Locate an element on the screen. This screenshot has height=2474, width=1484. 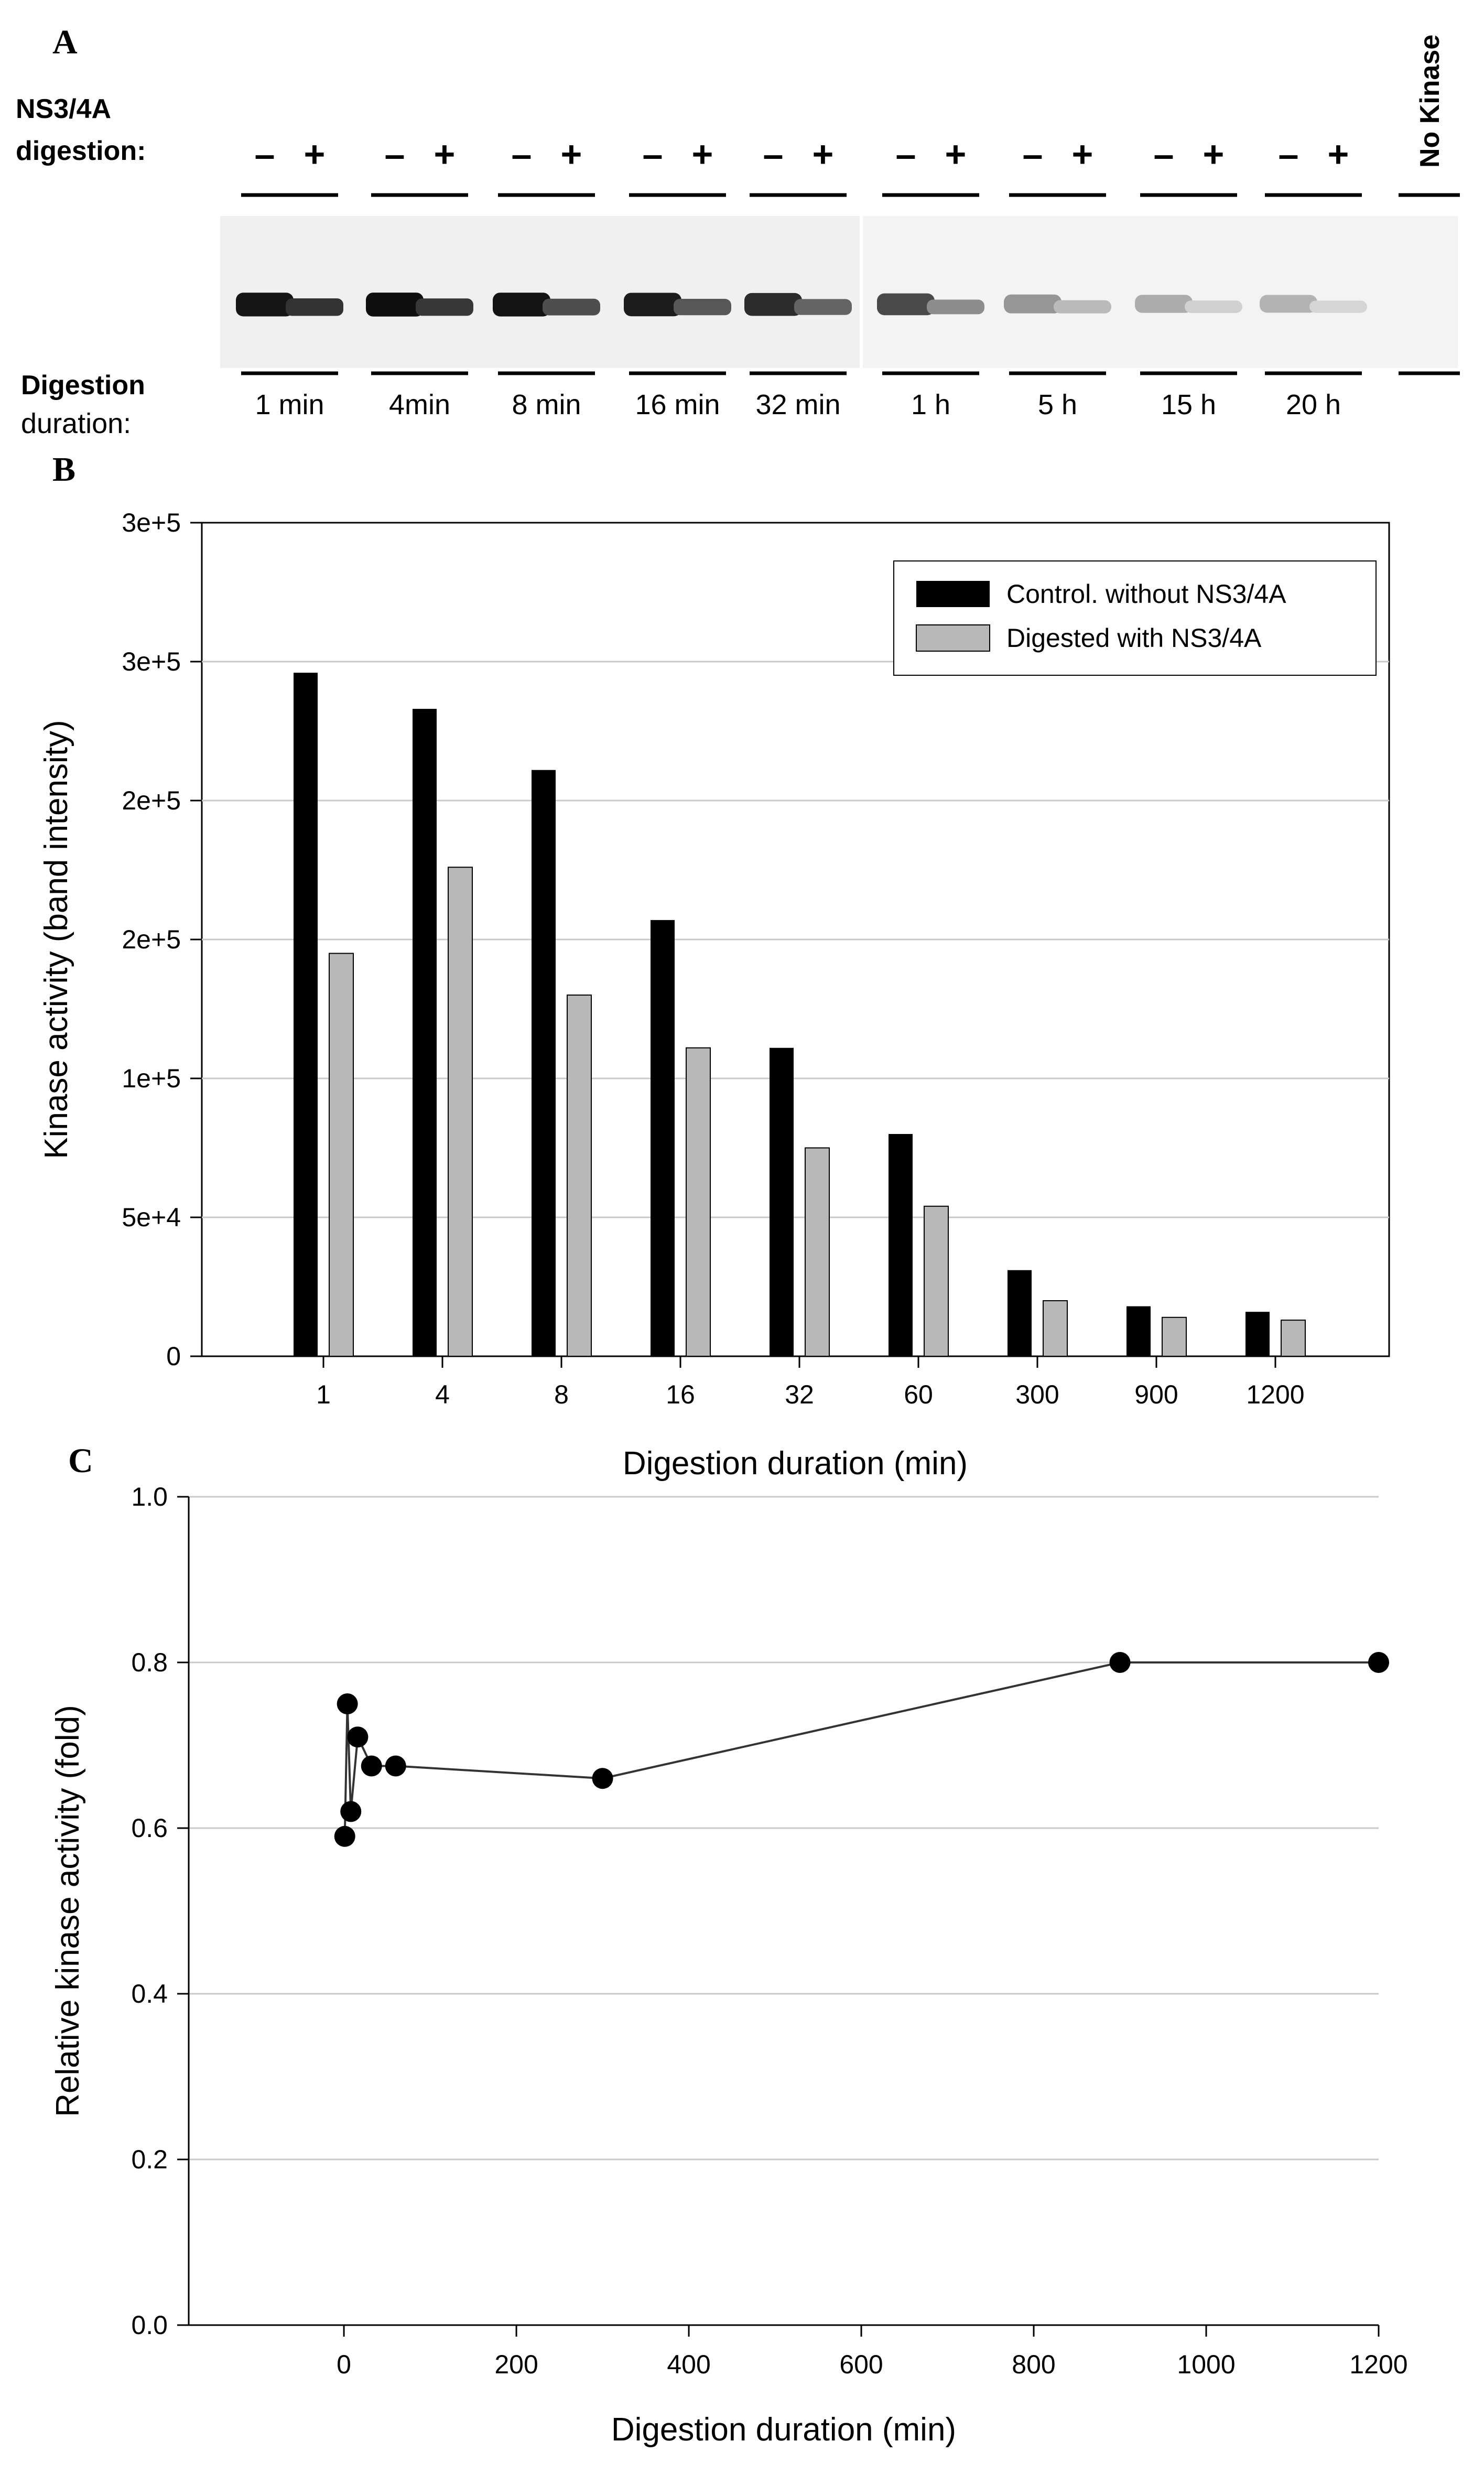
line-chart-x-tick-label: 600 is located at coordinates (861, 2364).